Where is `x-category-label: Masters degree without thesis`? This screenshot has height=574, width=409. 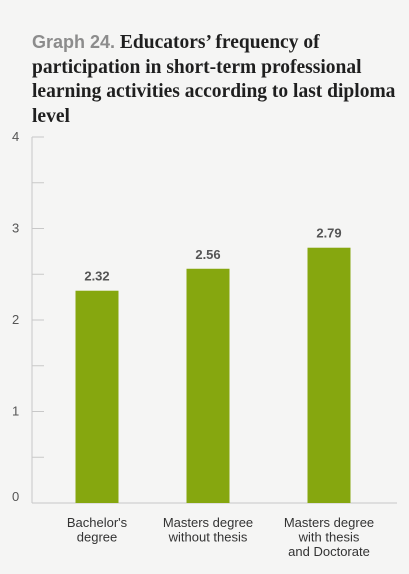 x-category-label: Masters degree without thesis is located at coordinates (208, 530).